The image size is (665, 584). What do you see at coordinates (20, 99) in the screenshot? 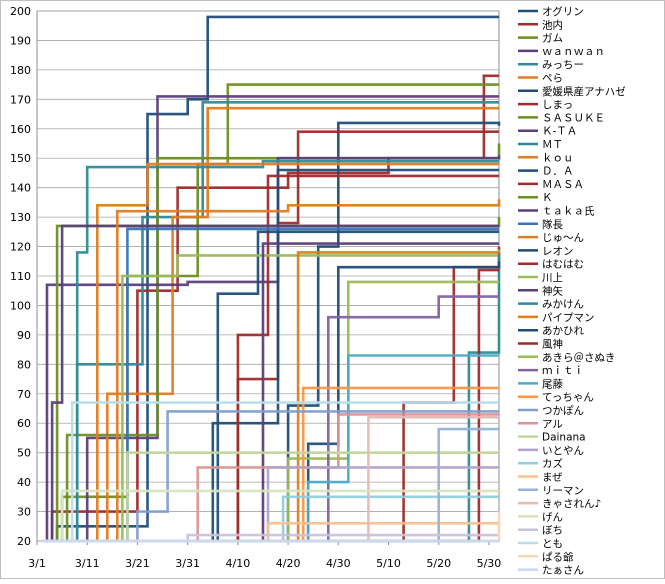
I see `y-tick-label: 170` at bounding box center [20, 99].